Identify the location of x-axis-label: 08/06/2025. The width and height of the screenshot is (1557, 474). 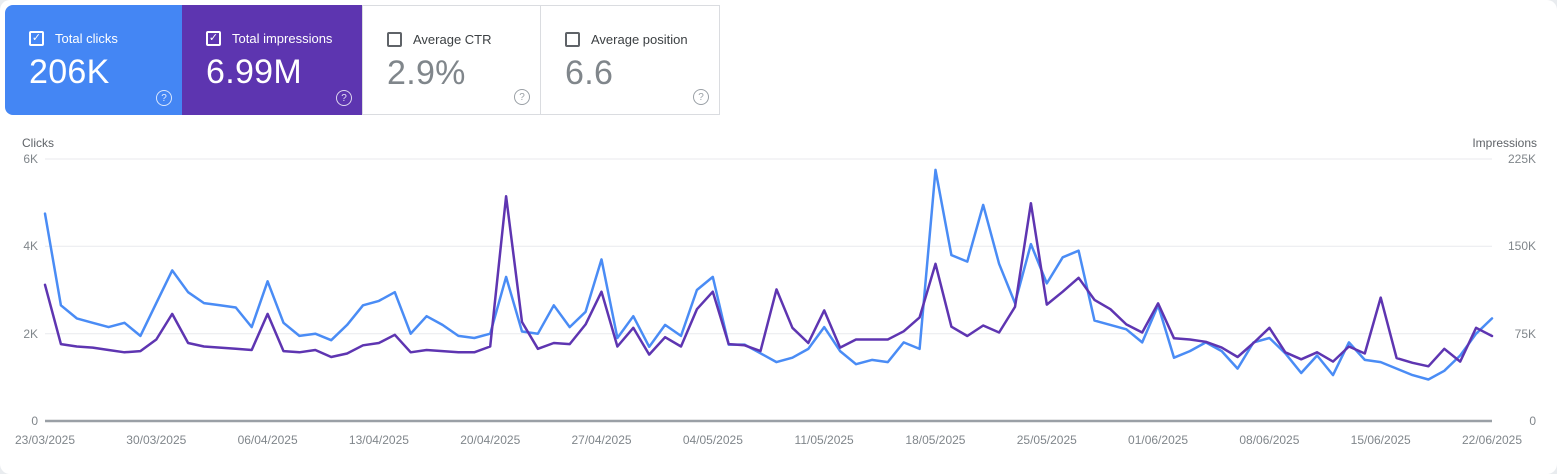
(1269, 440).